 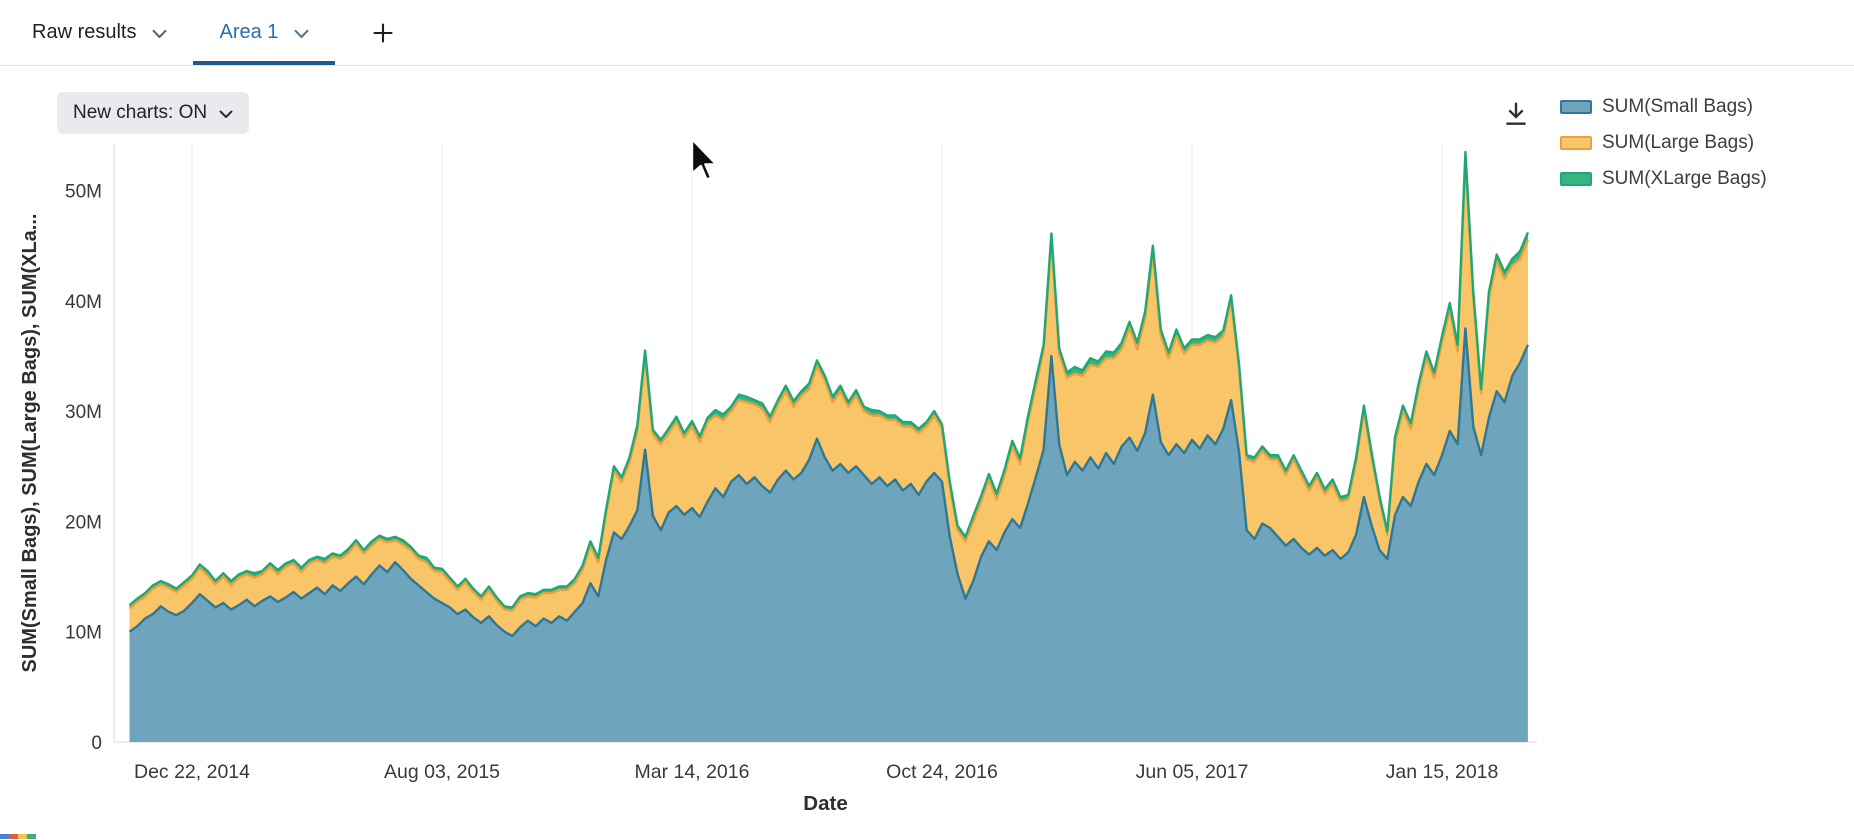 I want to click on bottom-edge-fragment, so click(x=18, y=836).